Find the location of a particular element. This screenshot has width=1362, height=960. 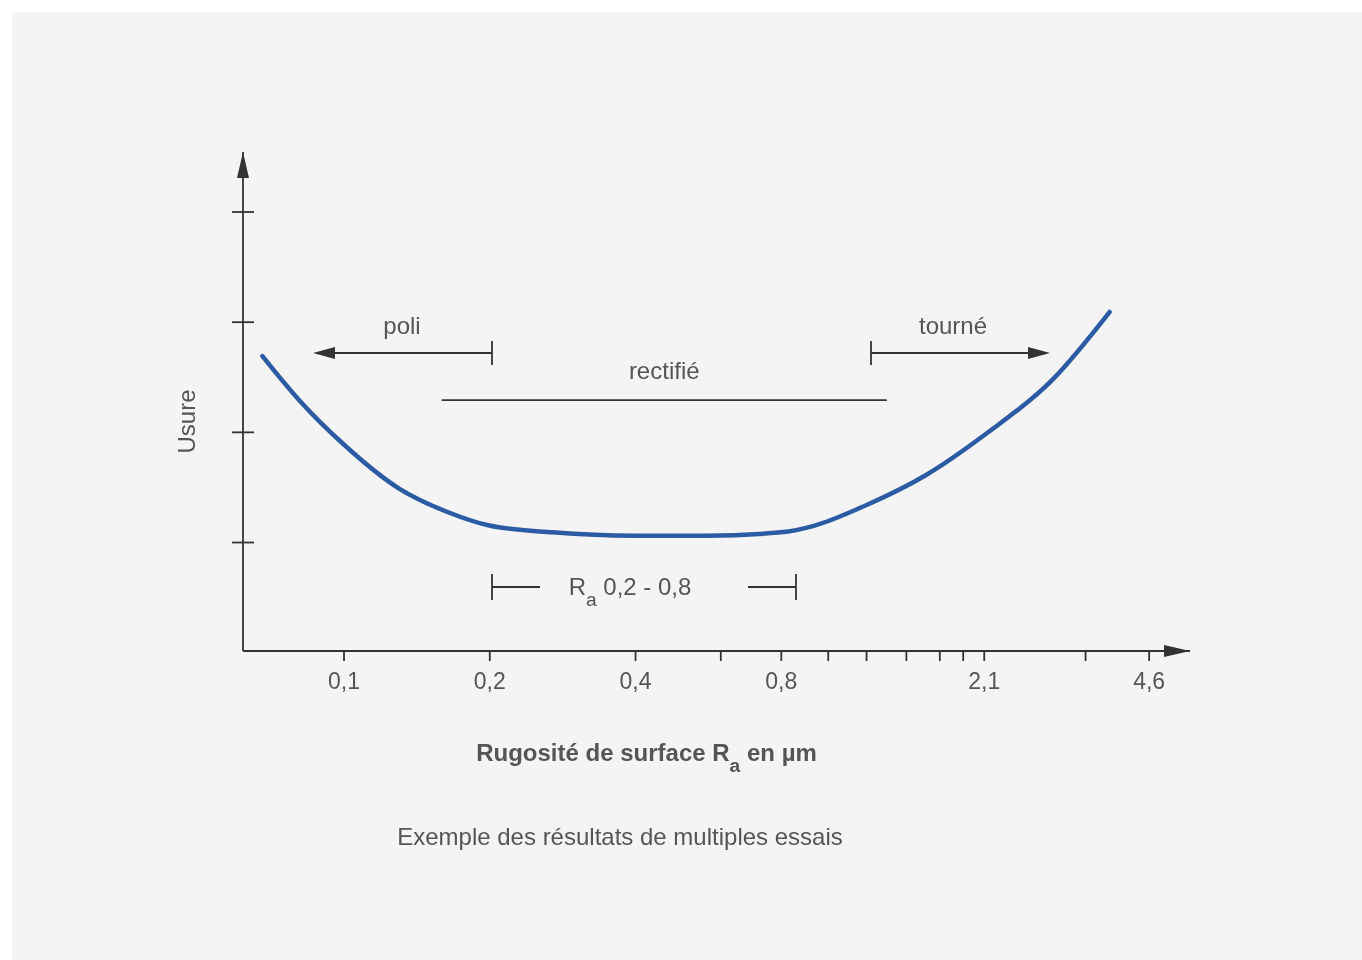

annotation: poli is located at coordinates (402, 325).